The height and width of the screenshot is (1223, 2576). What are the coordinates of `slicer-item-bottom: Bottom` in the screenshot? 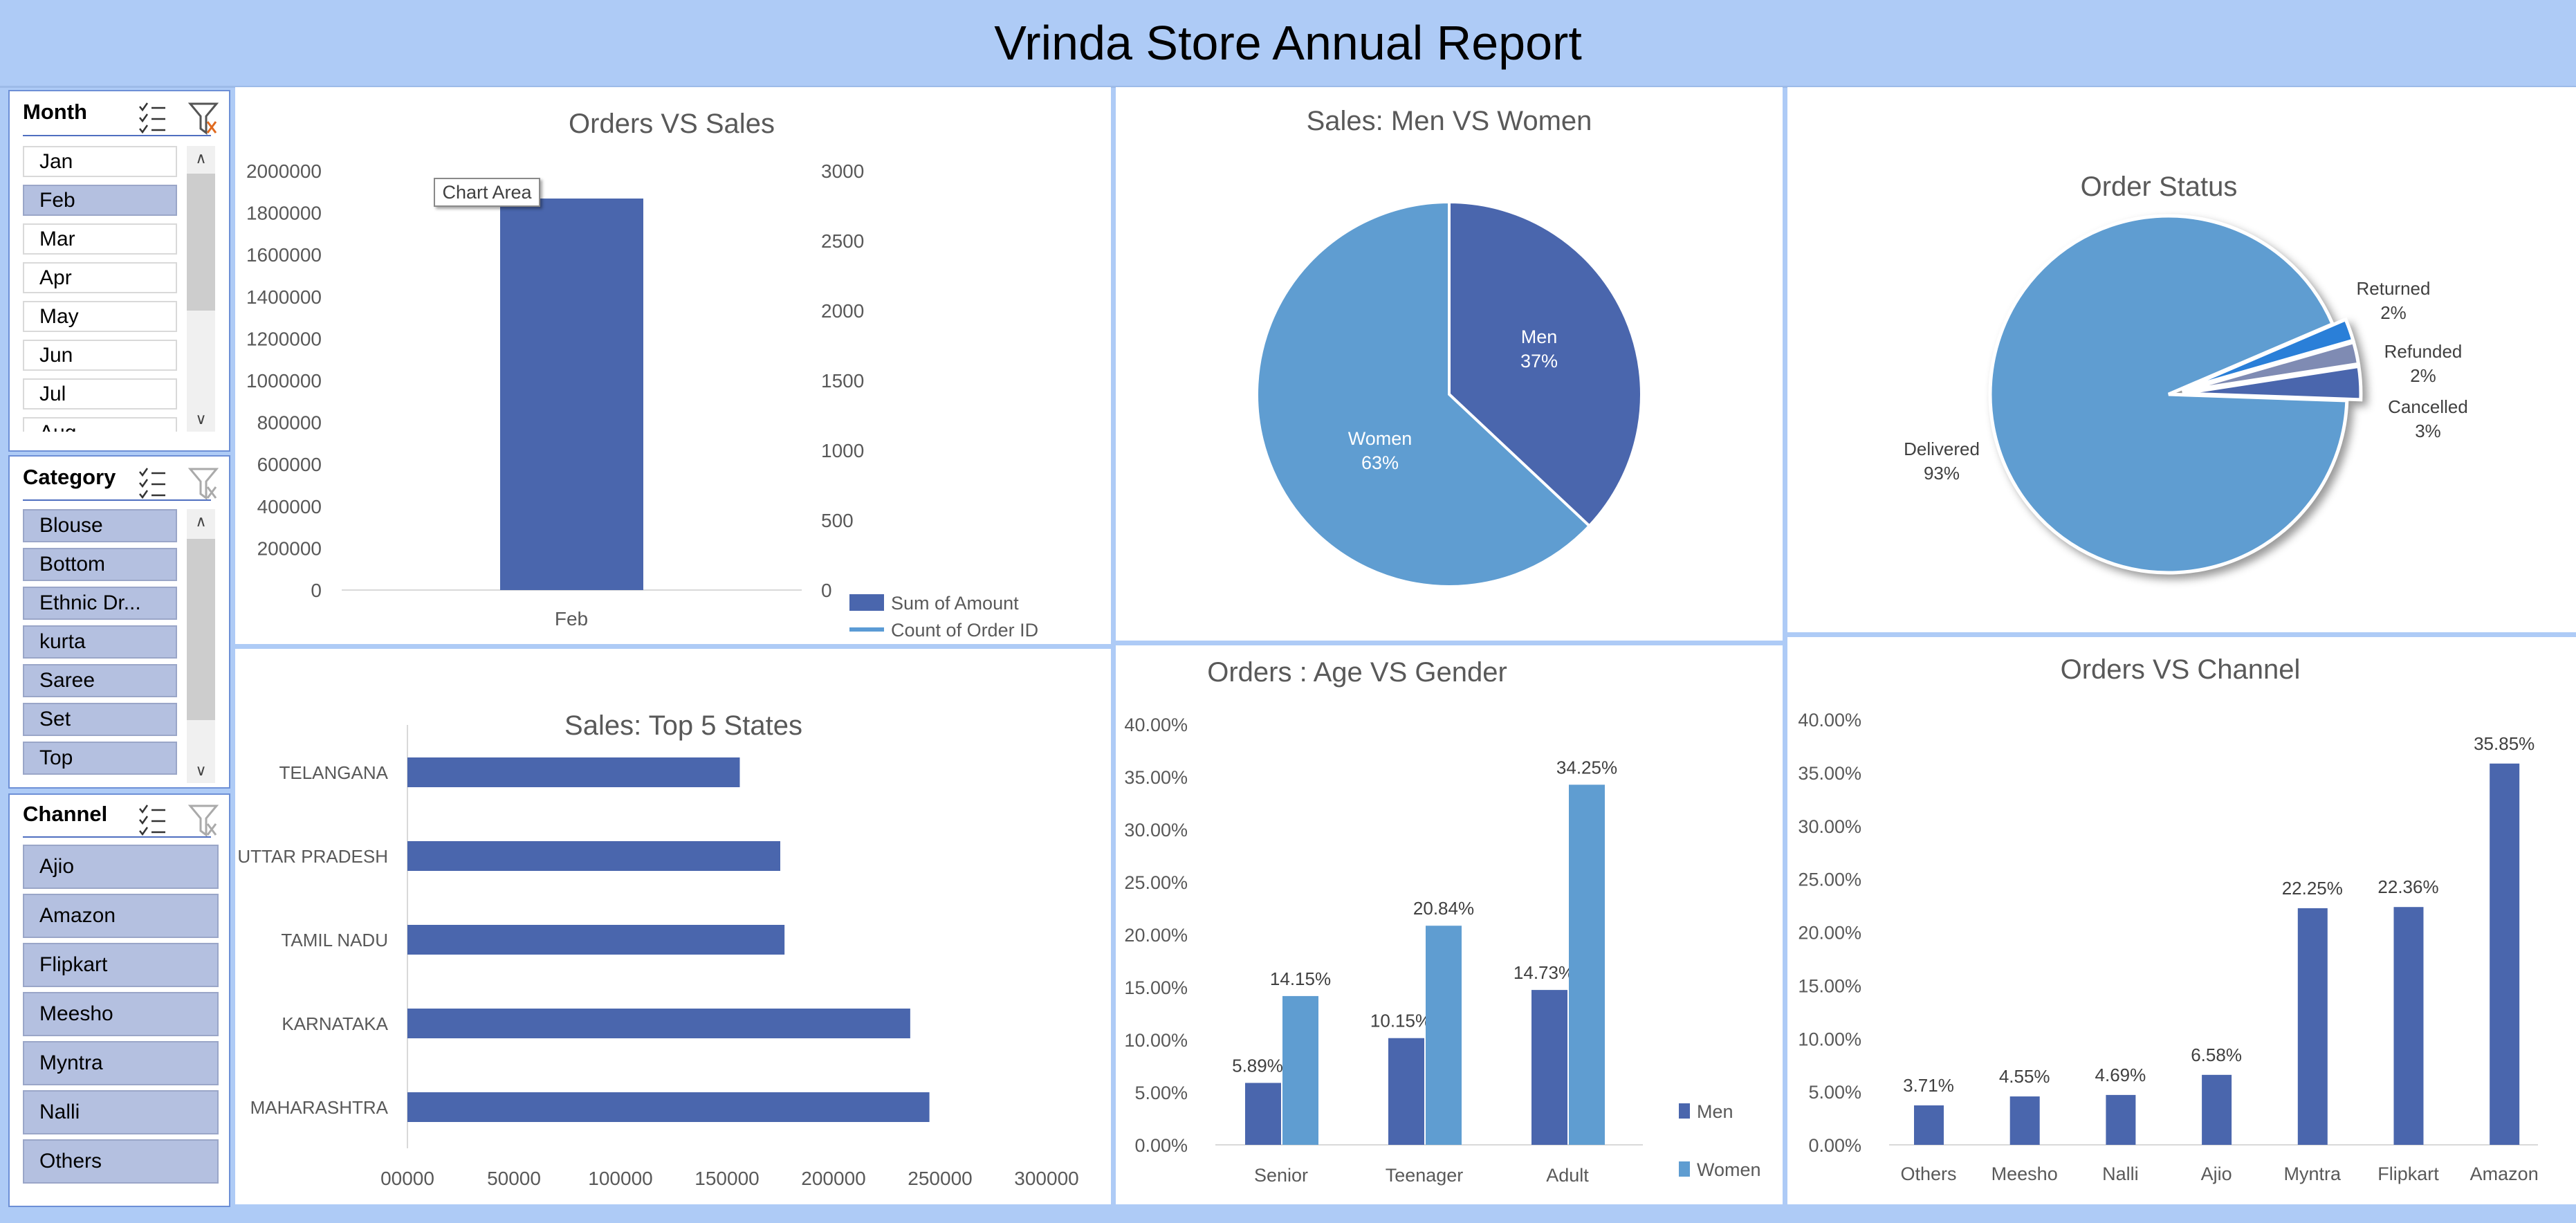 It's located at (100, 564).